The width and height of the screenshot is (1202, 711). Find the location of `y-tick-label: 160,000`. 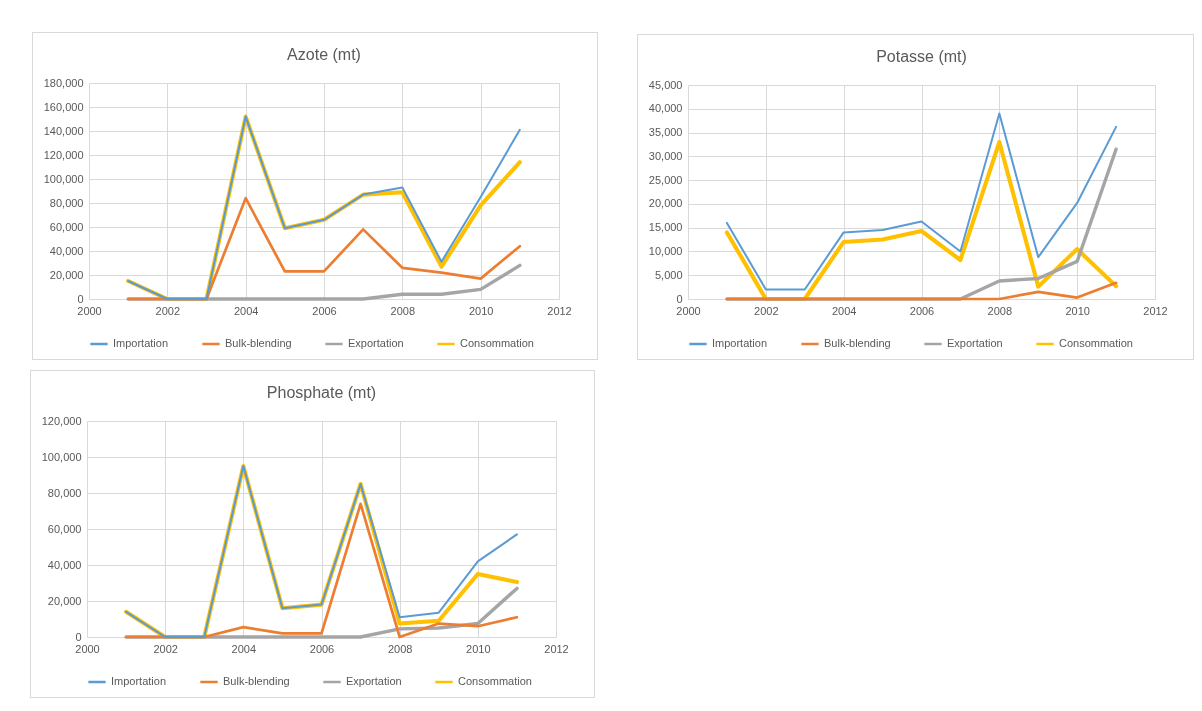

y-tick-label: 160,000 is located at coordinates (63, 106).